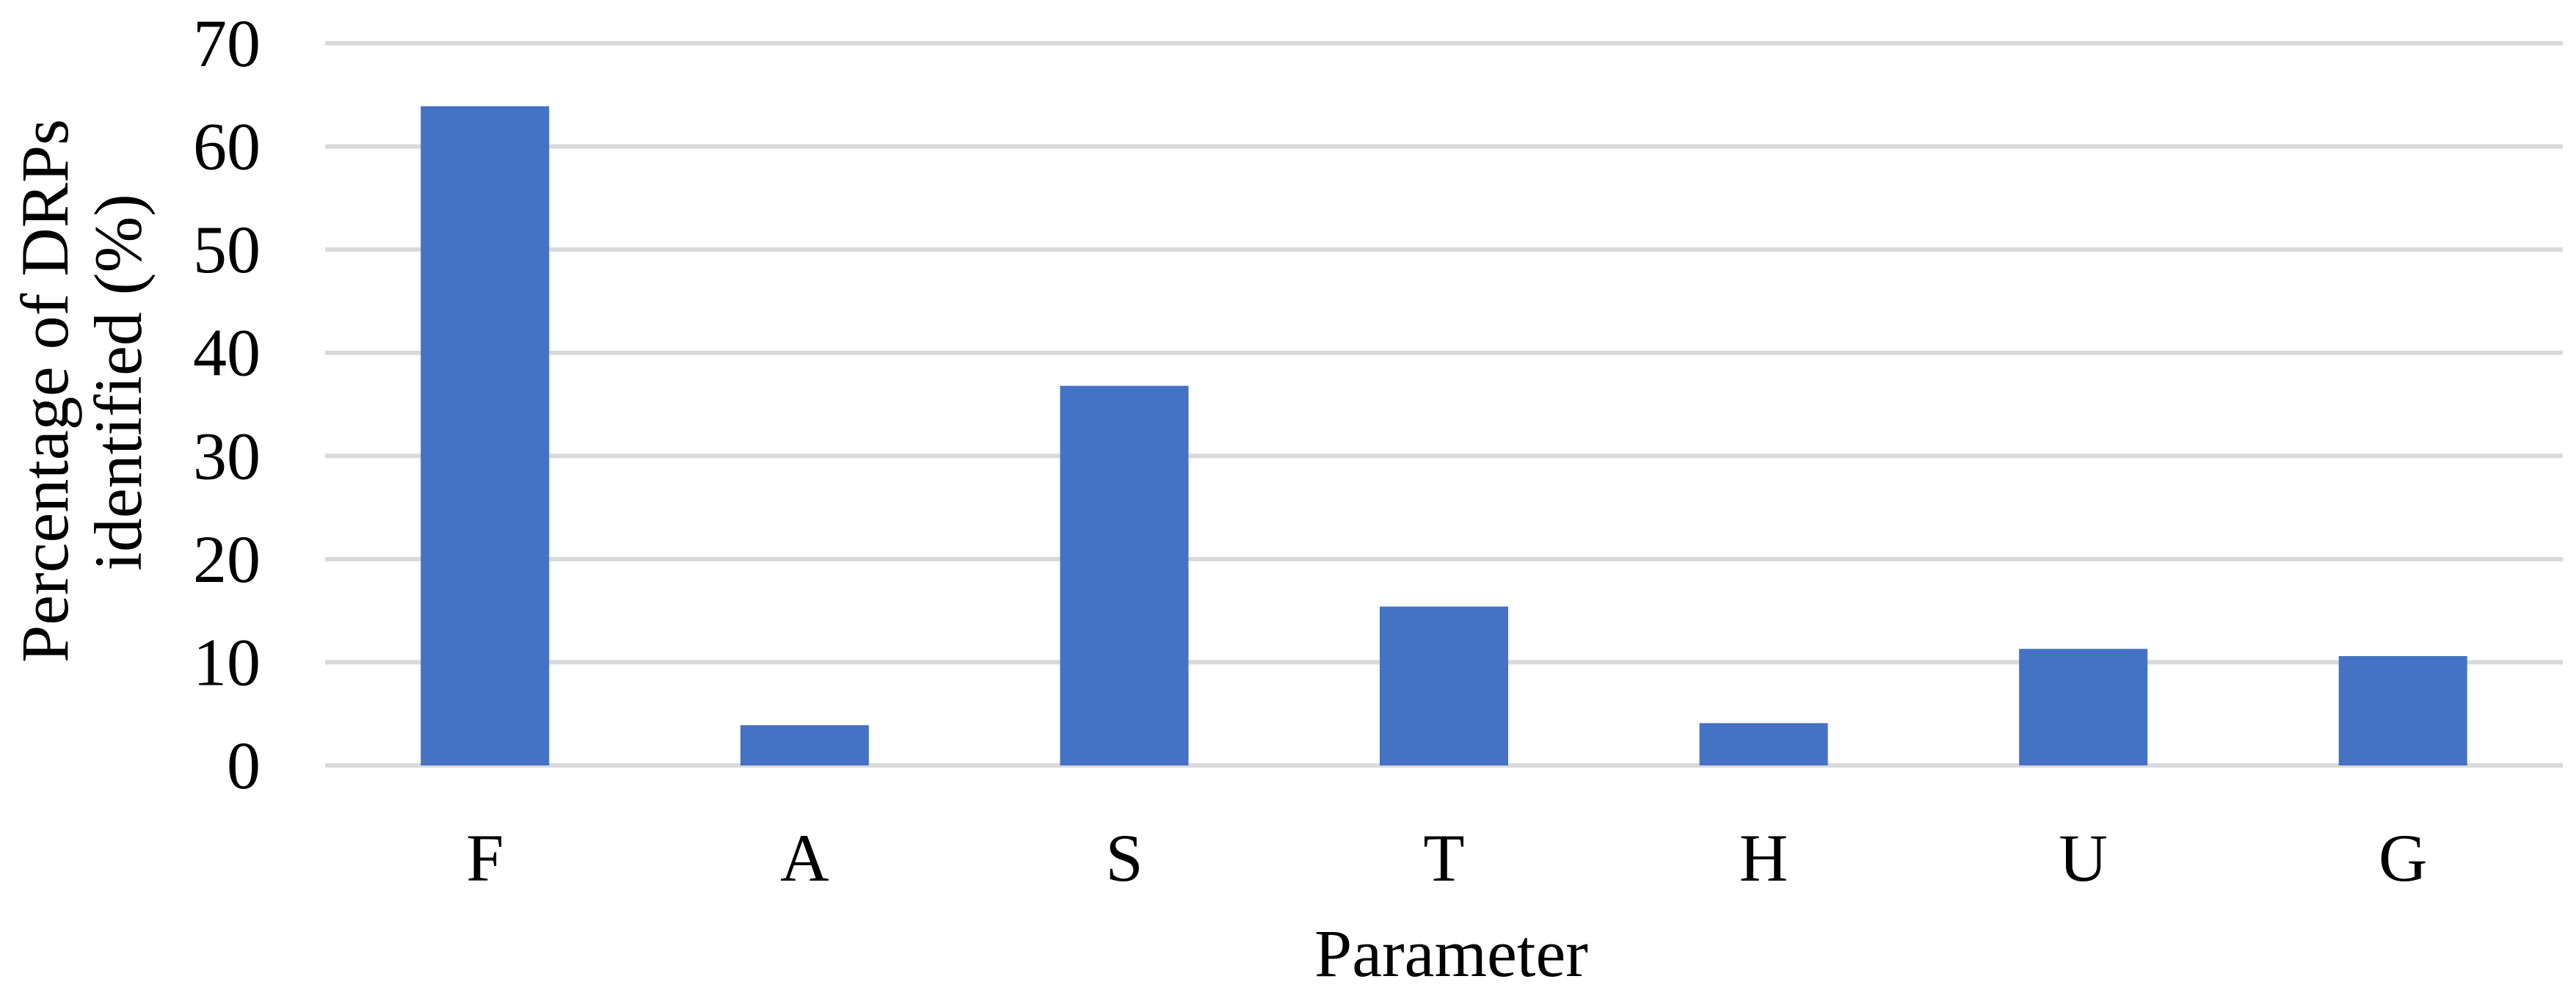 Image resolution: width=2576 pixels, height=1001 pixels. What do you see at coordinates (2402, 710) in the screenshot?
I see `bar-G` at bounding box center [2402, 710].